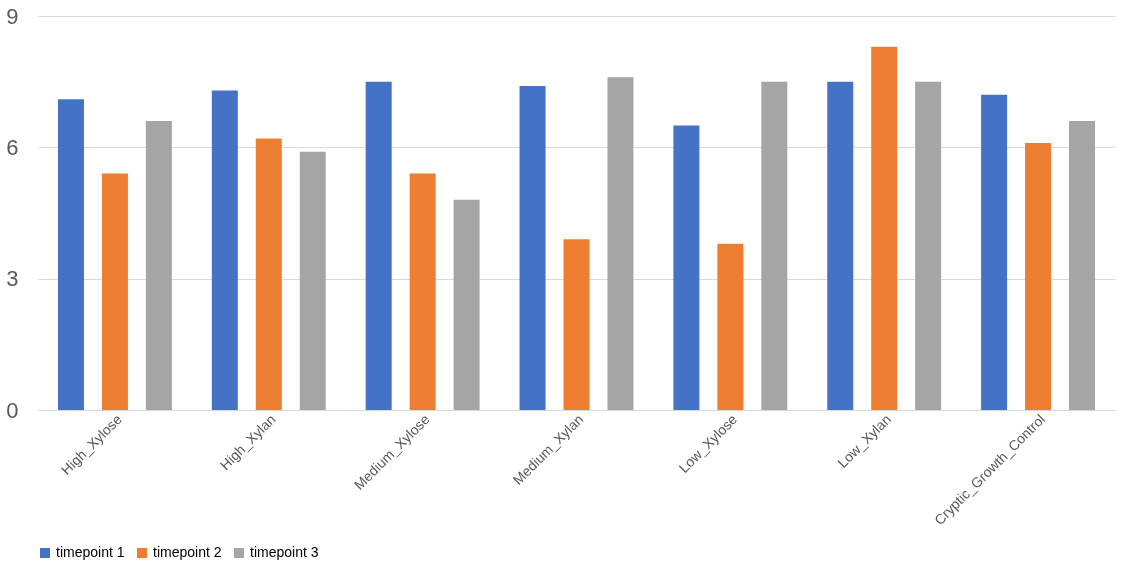  Describe the element at coordinates (187, 552) in the screenshot. I see `legend-label: timepoint 2` at that location.